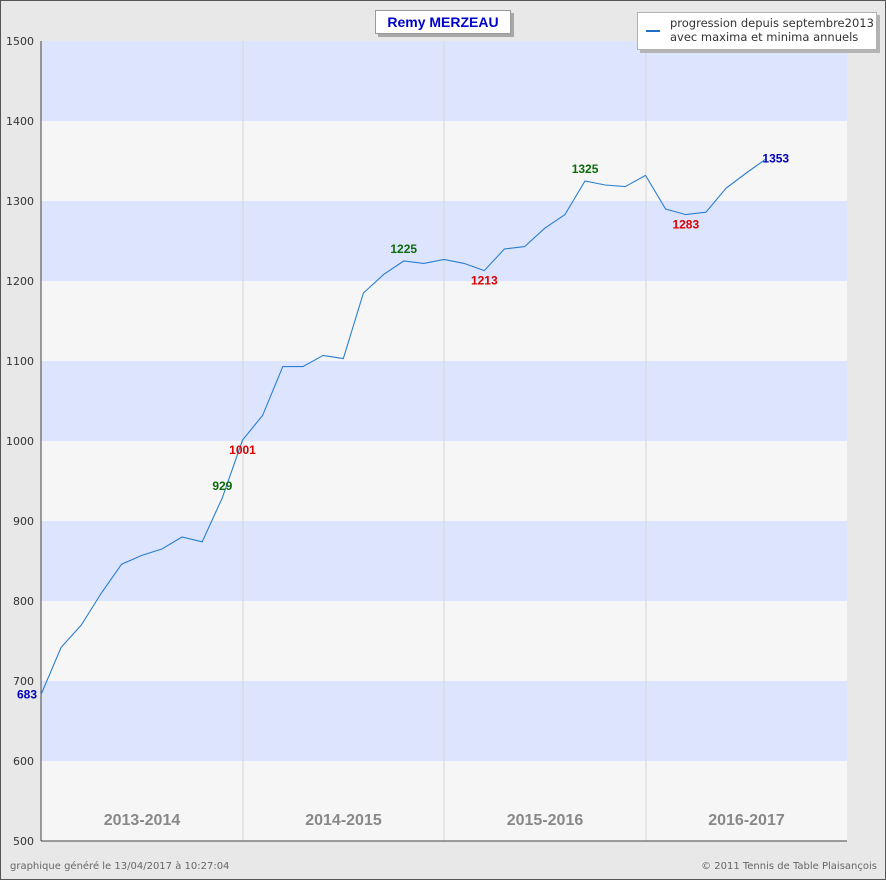  I want to click on y-tick-label: 1000, so click(20, 441).